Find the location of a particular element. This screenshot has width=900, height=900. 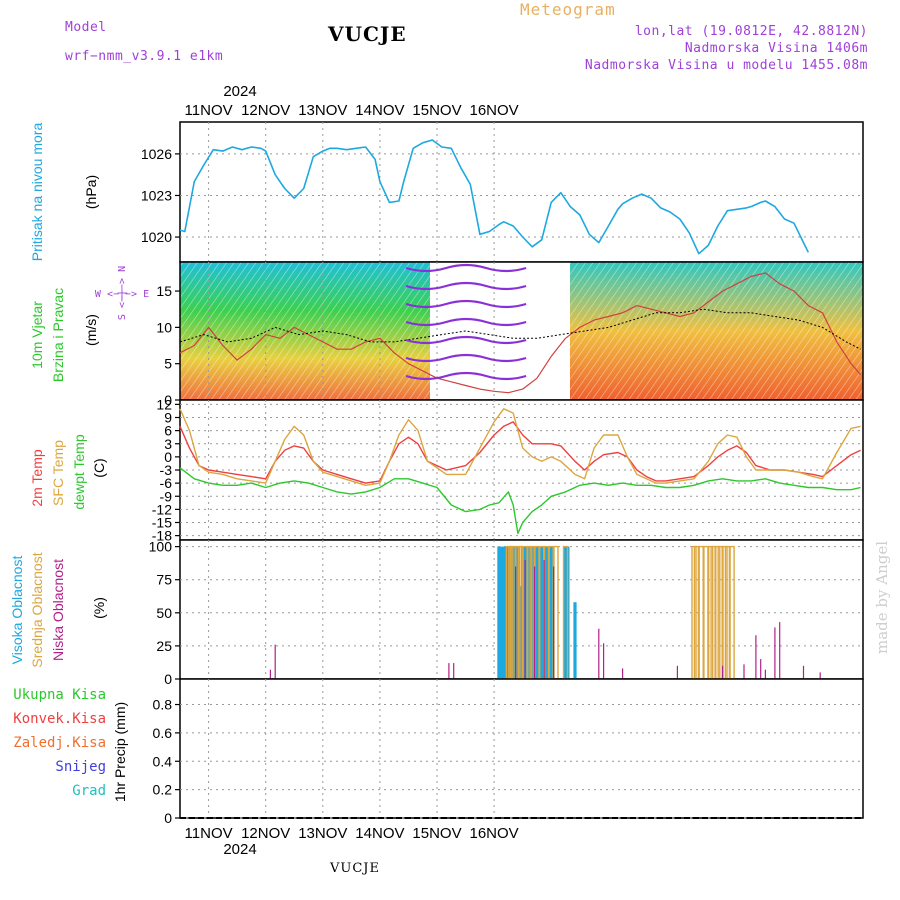

y-tick-label: 9 is located at coordinates (168, 418).